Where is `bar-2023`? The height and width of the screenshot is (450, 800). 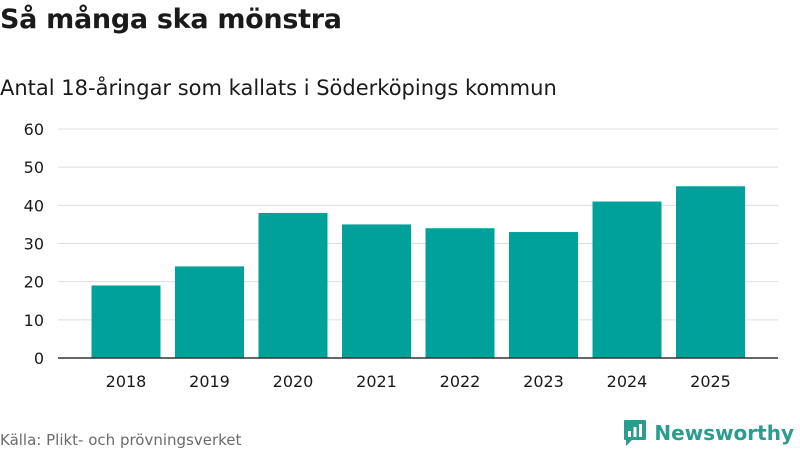 bar-2023 is located at coordinates (543, 295).